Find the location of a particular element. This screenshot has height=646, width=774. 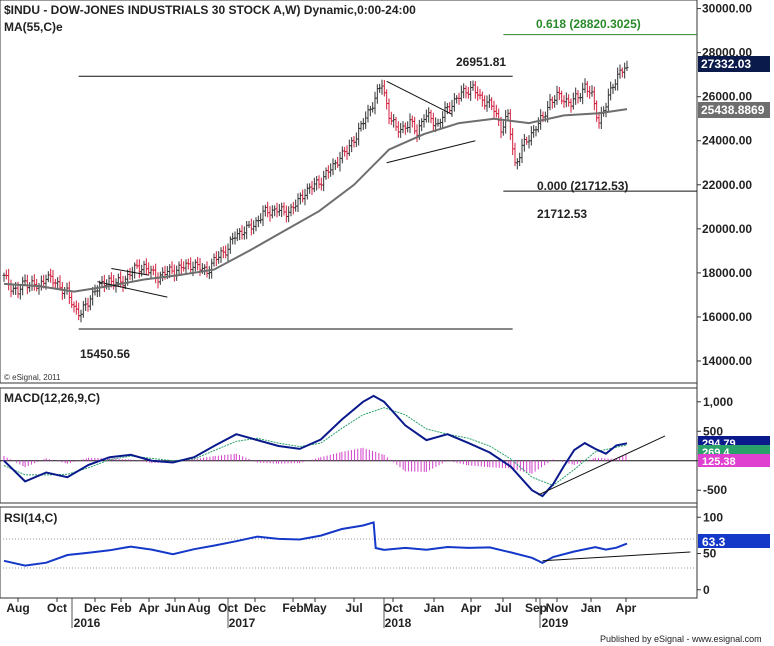

rsi-badge is located at coordinates (734, 541).